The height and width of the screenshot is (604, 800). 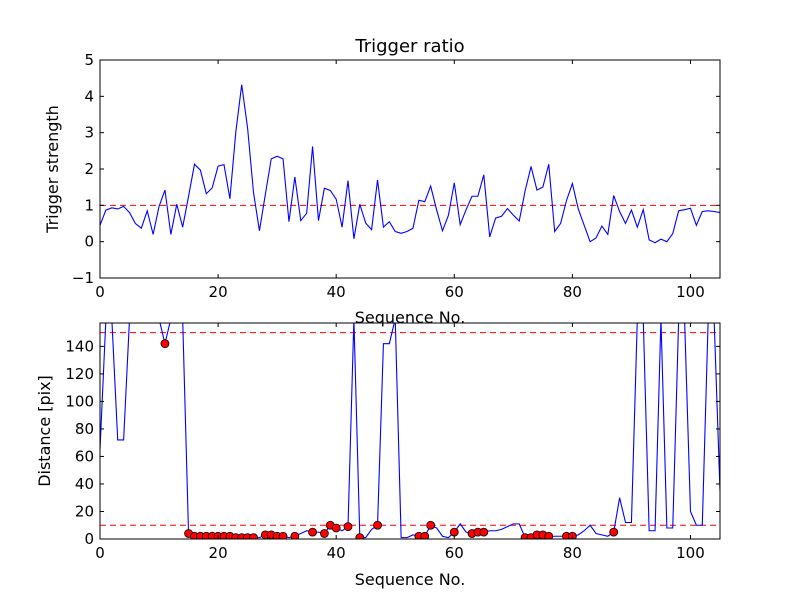 What do you see at coordinates (218, 292) in the screenshot?
I see `top-x-tick-label: 20` at bounding box center [218, 292].